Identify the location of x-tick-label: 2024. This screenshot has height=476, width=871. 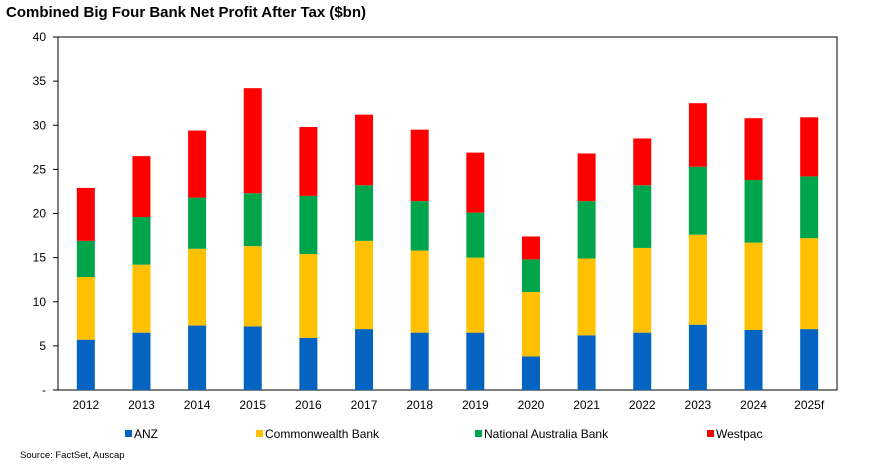
(753, 405).